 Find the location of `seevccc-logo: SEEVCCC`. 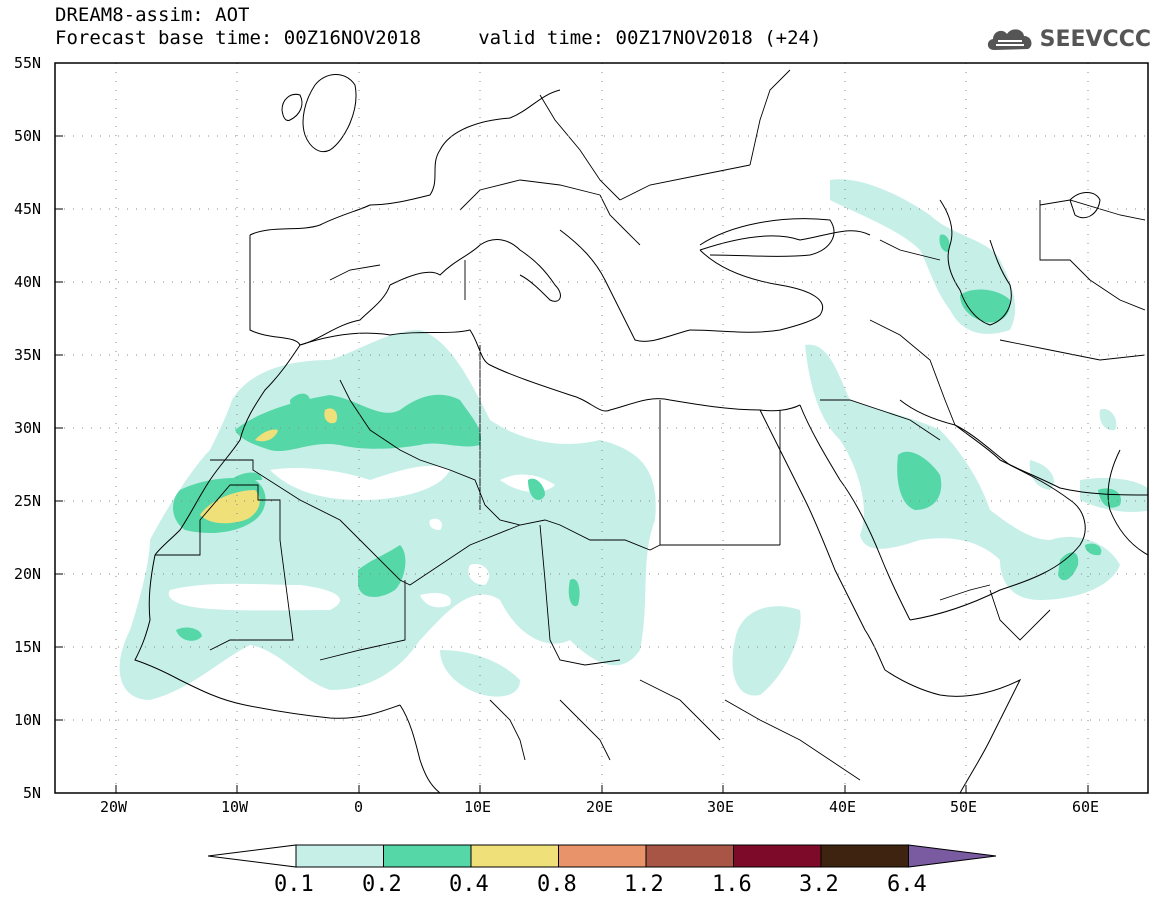

seevccc-logo: SEEVCCC is located at coordinates (1067, 39).